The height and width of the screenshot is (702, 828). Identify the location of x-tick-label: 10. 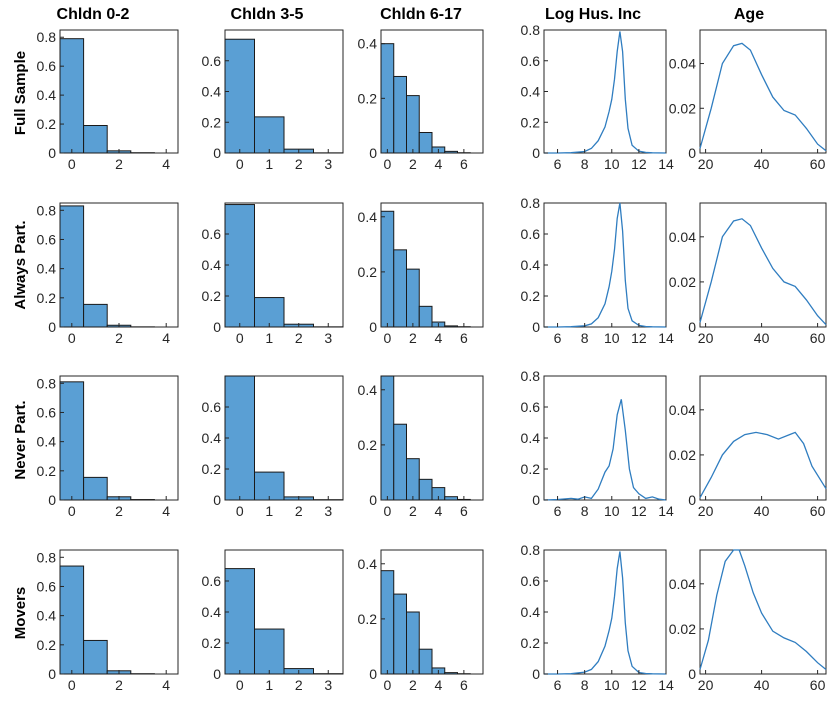
(612, 511).